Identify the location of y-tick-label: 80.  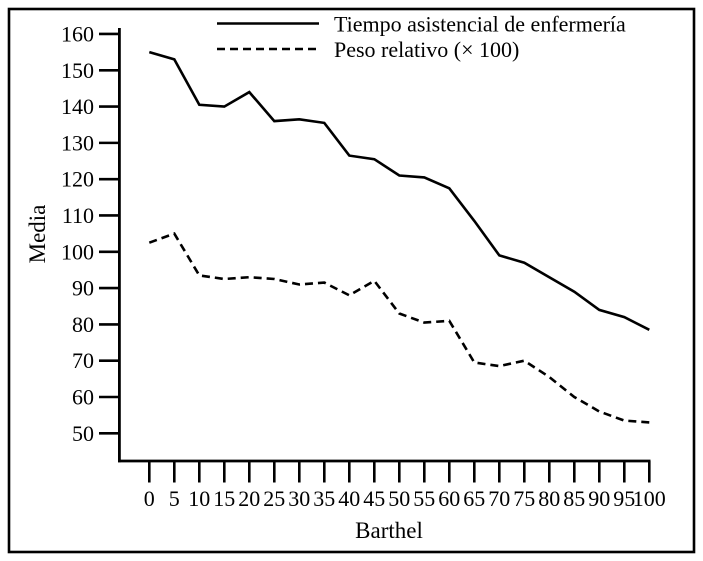
(83, 324).